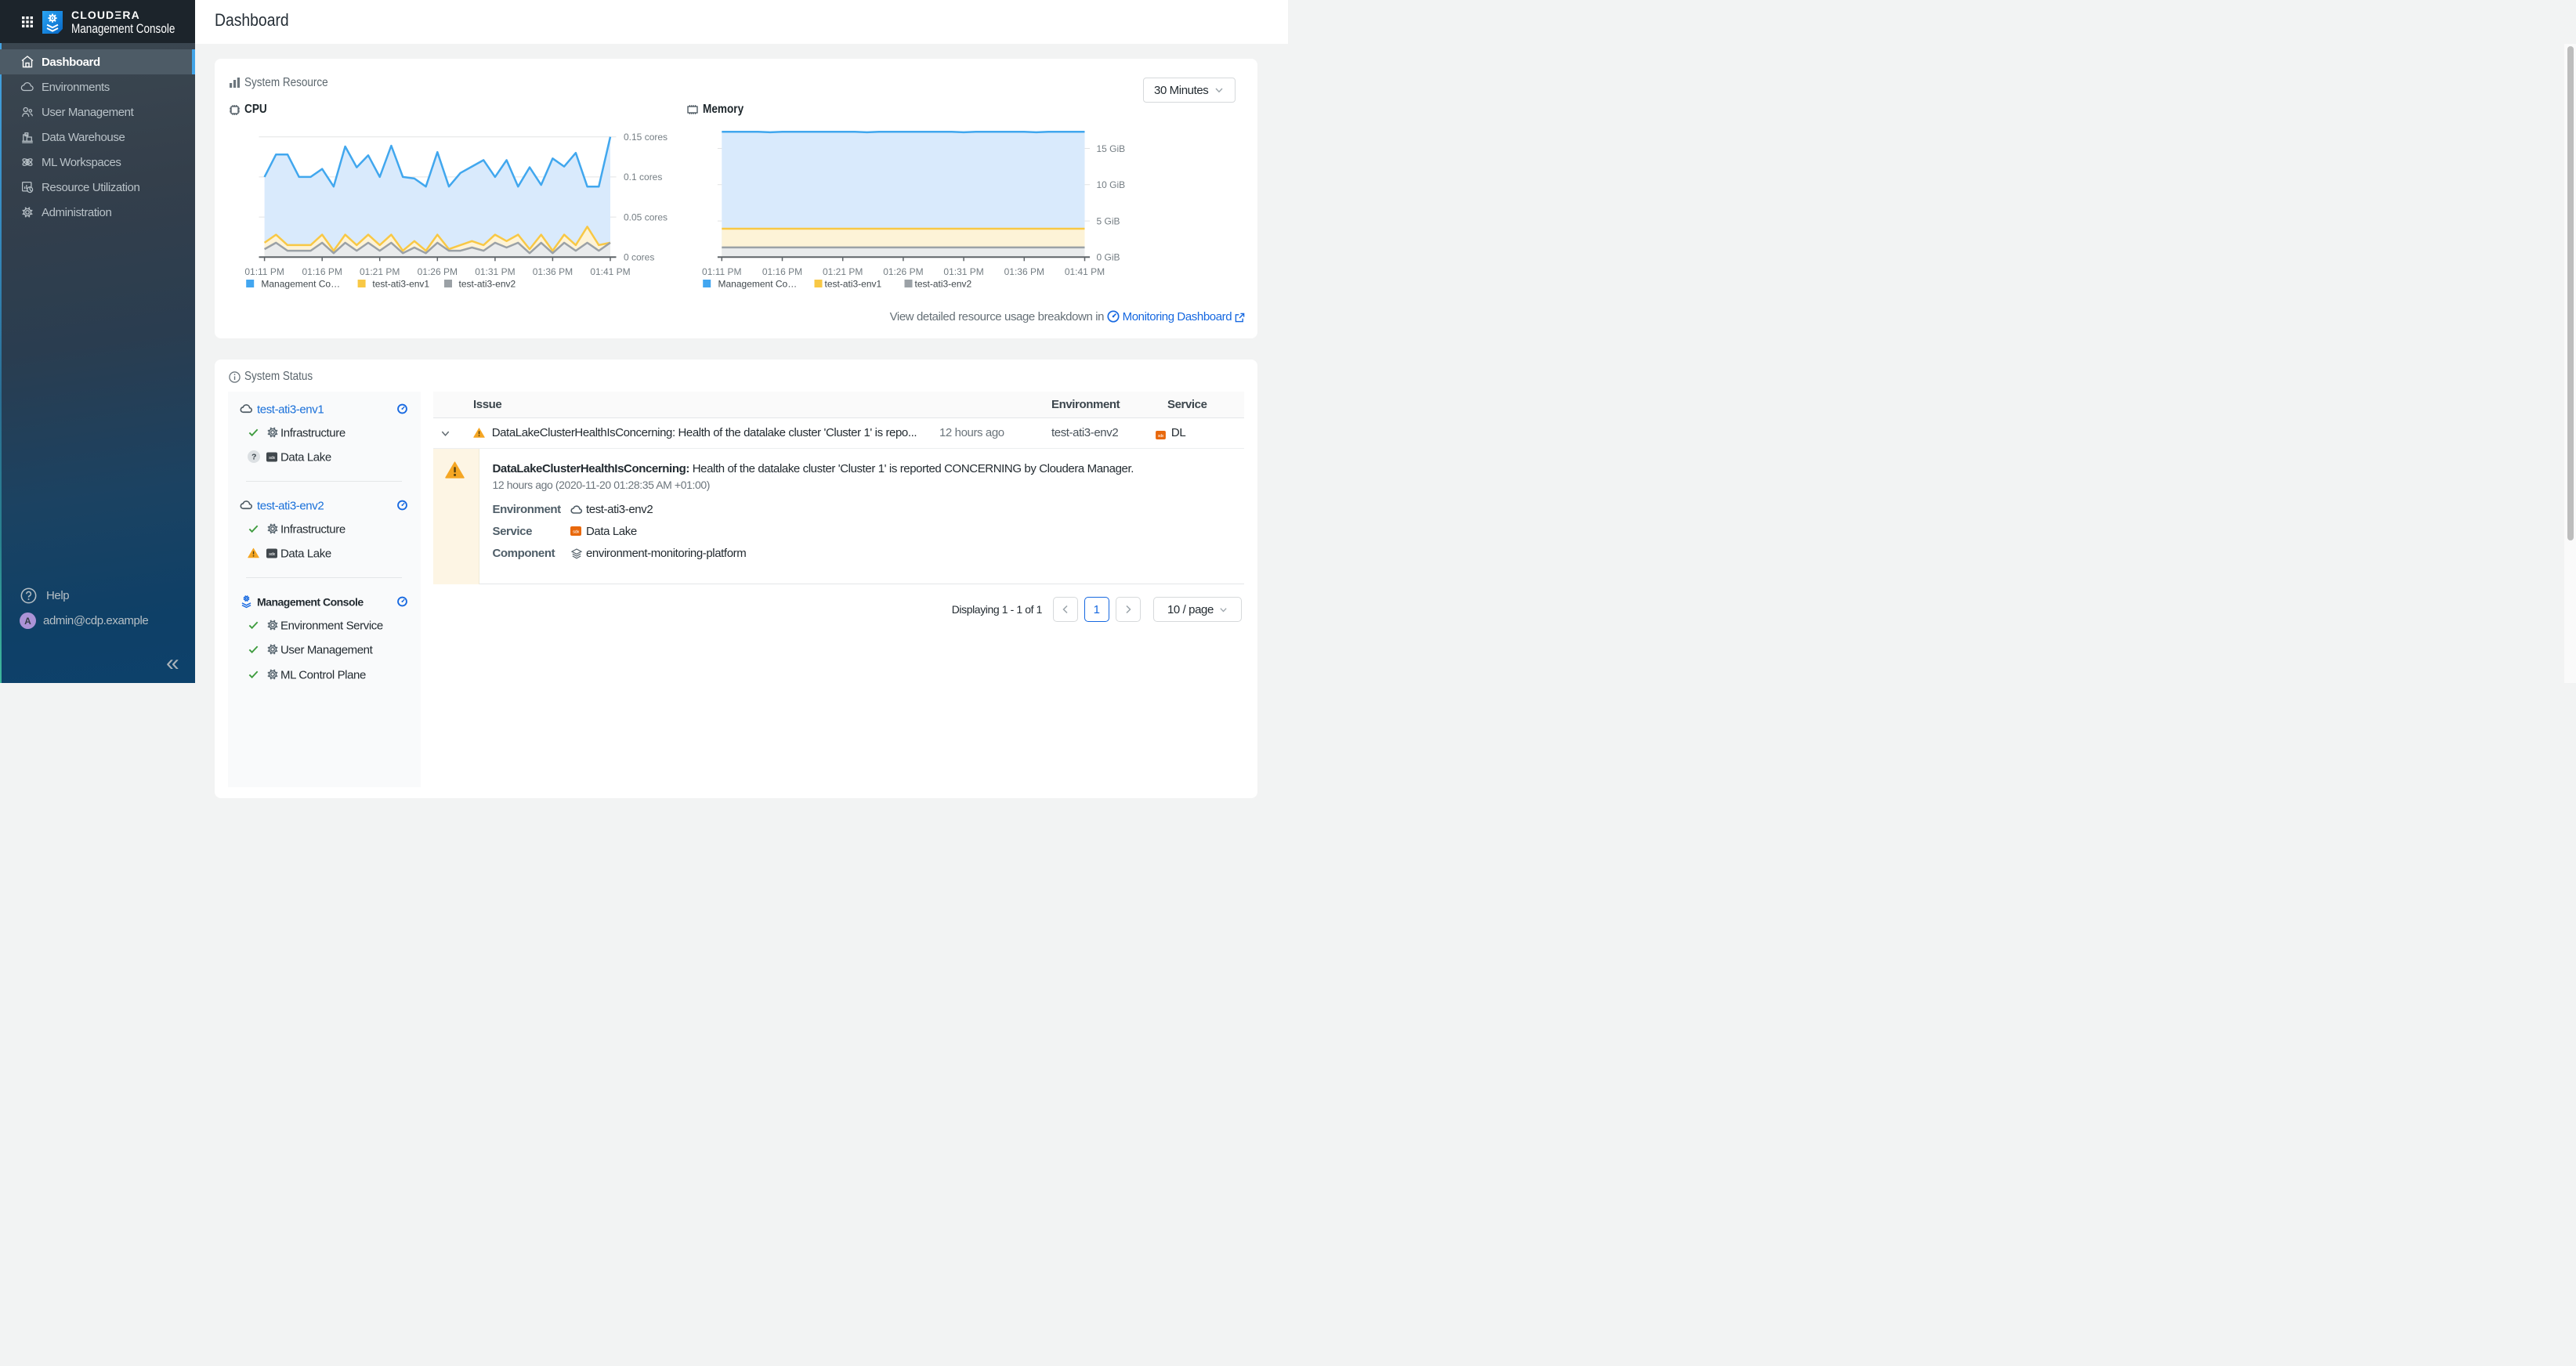  What do you see at coordinates (646, 137) in the screenshot?
I see `svg-text: 0.15 cores` at bounding box center [646, 137].